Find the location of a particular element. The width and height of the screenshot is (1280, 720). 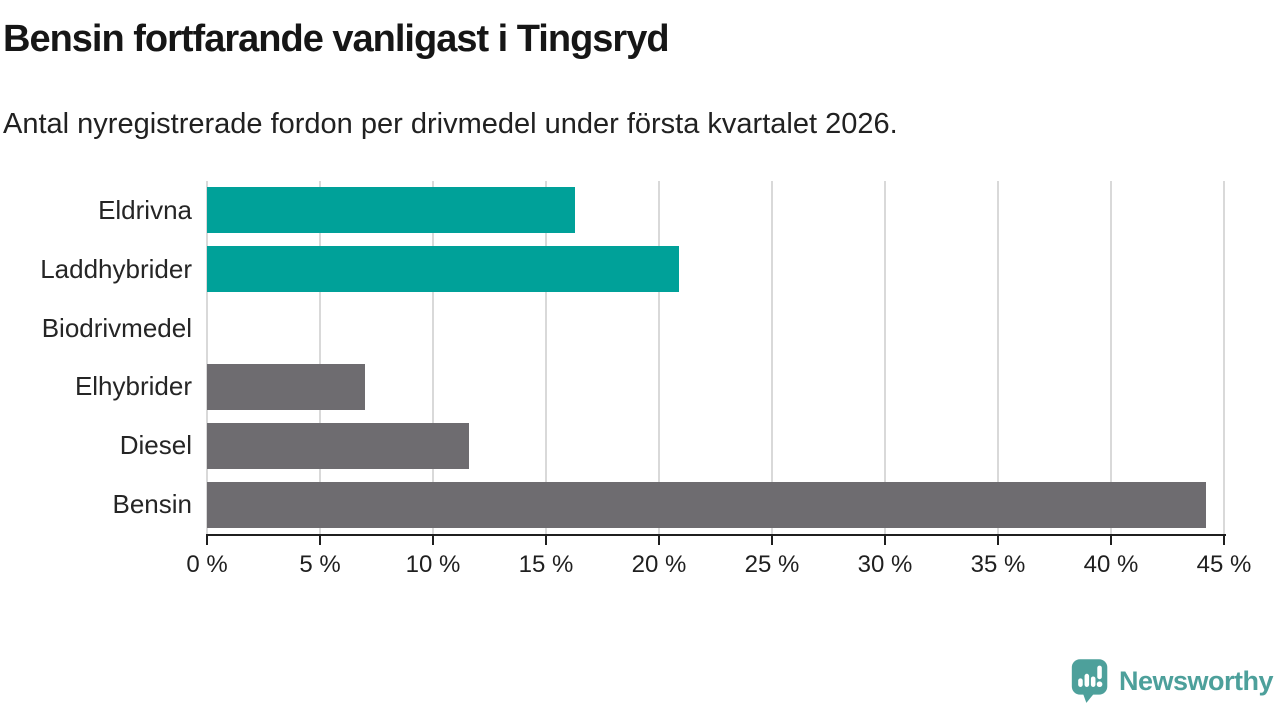

x-tick-label: 25 % is located at coordinates (772, 564).